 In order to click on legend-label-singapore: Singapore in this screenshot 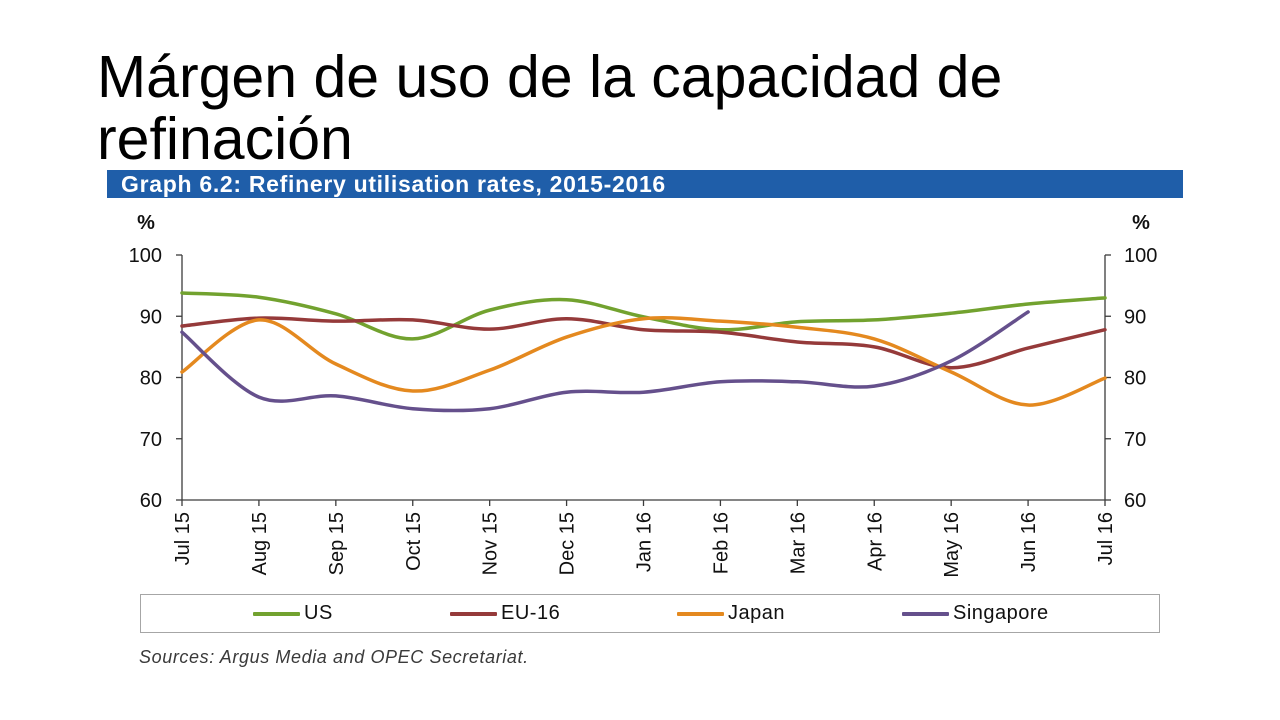, I will do `click(1001, 613)`.